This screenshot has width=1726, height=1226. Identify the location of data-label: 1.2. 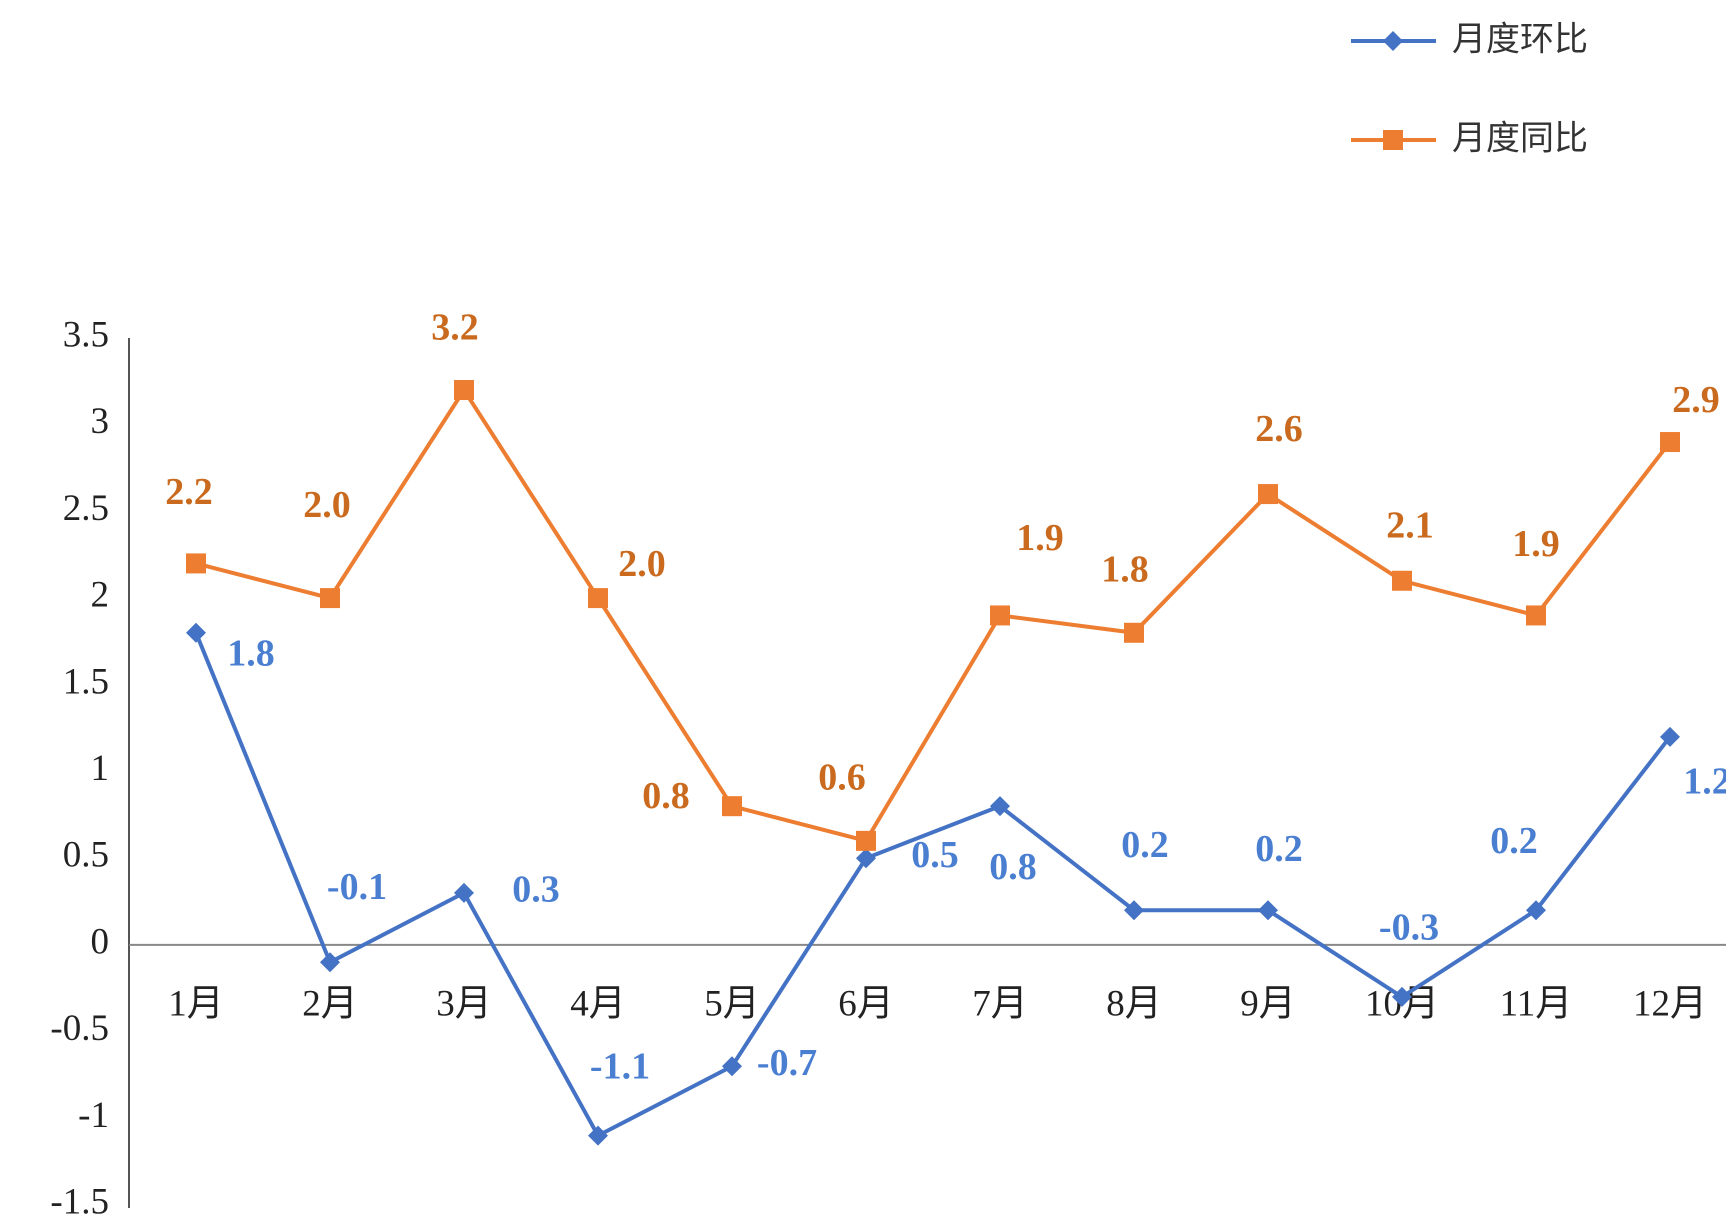
(1704, 782).